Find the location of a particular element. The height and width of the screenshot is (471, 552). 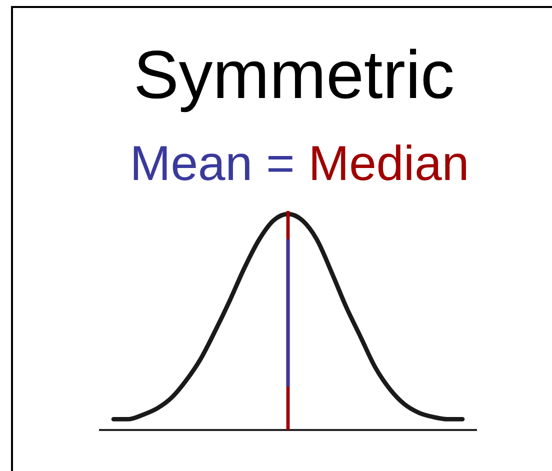

chart-title: Symmetric is located at coordinates (294, 75).